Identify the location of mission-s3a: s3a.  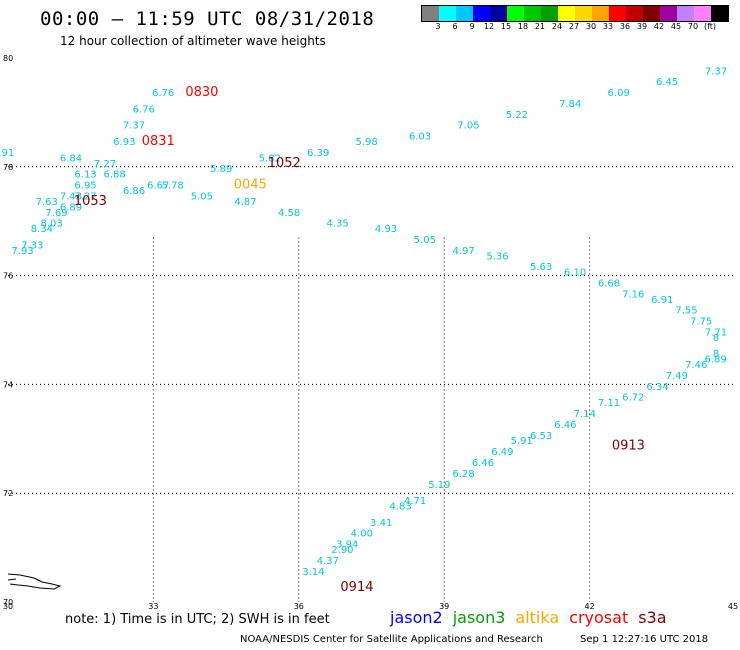
(652, 617).